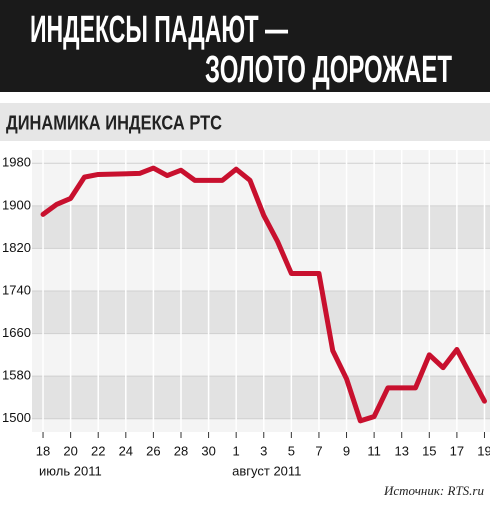  What do you see at coordinates (483, 450) in the screenshot?
I see `x-tick-label: 19` at bounding box center [483, 450].